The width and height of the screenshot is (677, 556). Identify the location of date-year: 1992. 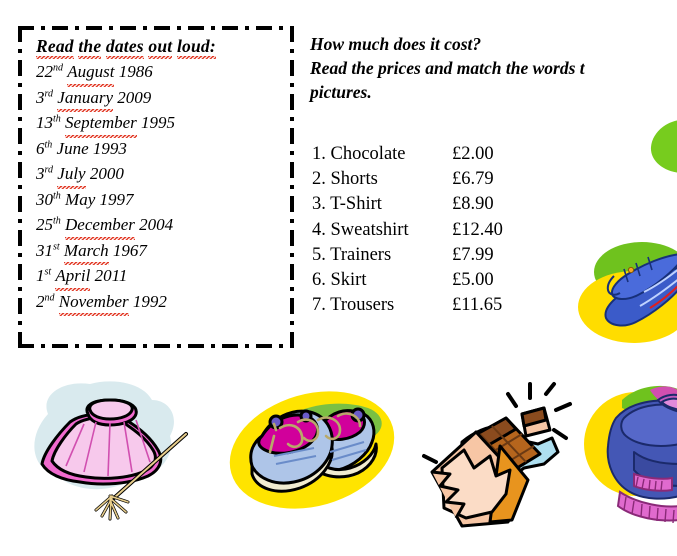
(149, 301).